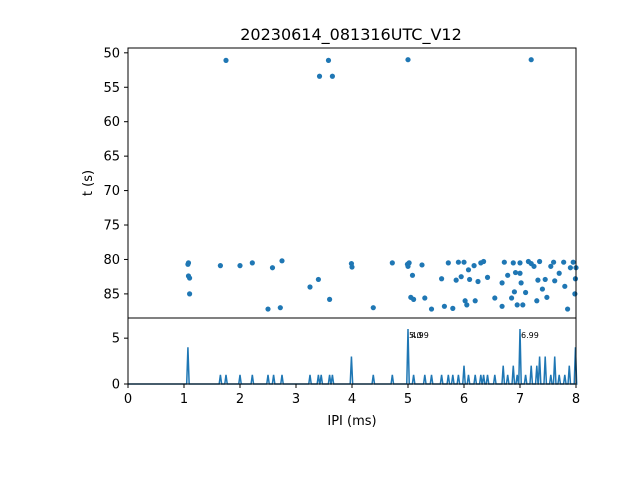 Image resolution: width=640 pixels, height=480 pixels. What do you see at coordinates (474, 335) in the screenshot?
I see `peak-annotations: 5.04.99 6.99` at bounding box center [474, 335].